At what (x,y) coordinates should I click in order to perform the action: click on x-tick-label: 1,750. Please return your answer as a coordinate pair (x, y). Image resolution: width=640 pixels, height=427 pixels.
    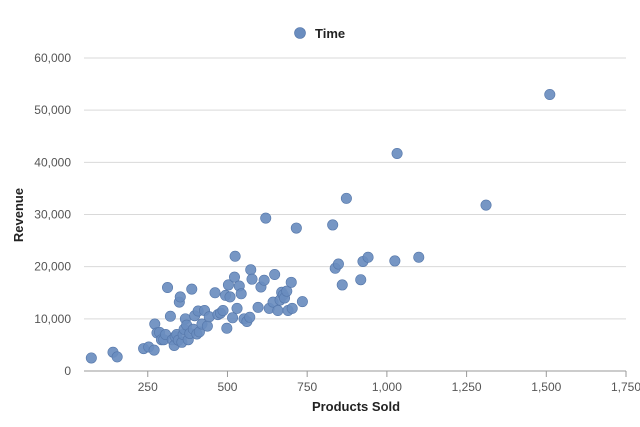
    Looking at the image, I should click on (625, 387).